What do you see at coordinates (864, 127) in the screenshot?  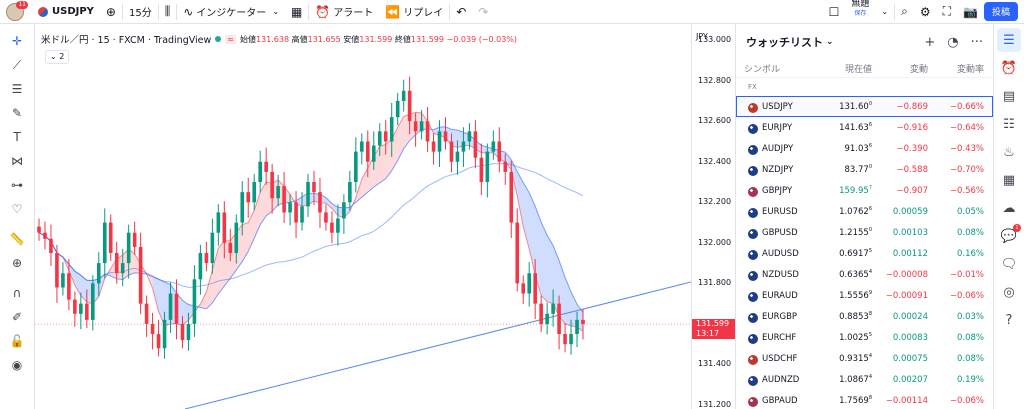 I see `watchlist-row: EURJPY 141.636 −0.916 −0.64%` at bounding box center [864, 127].